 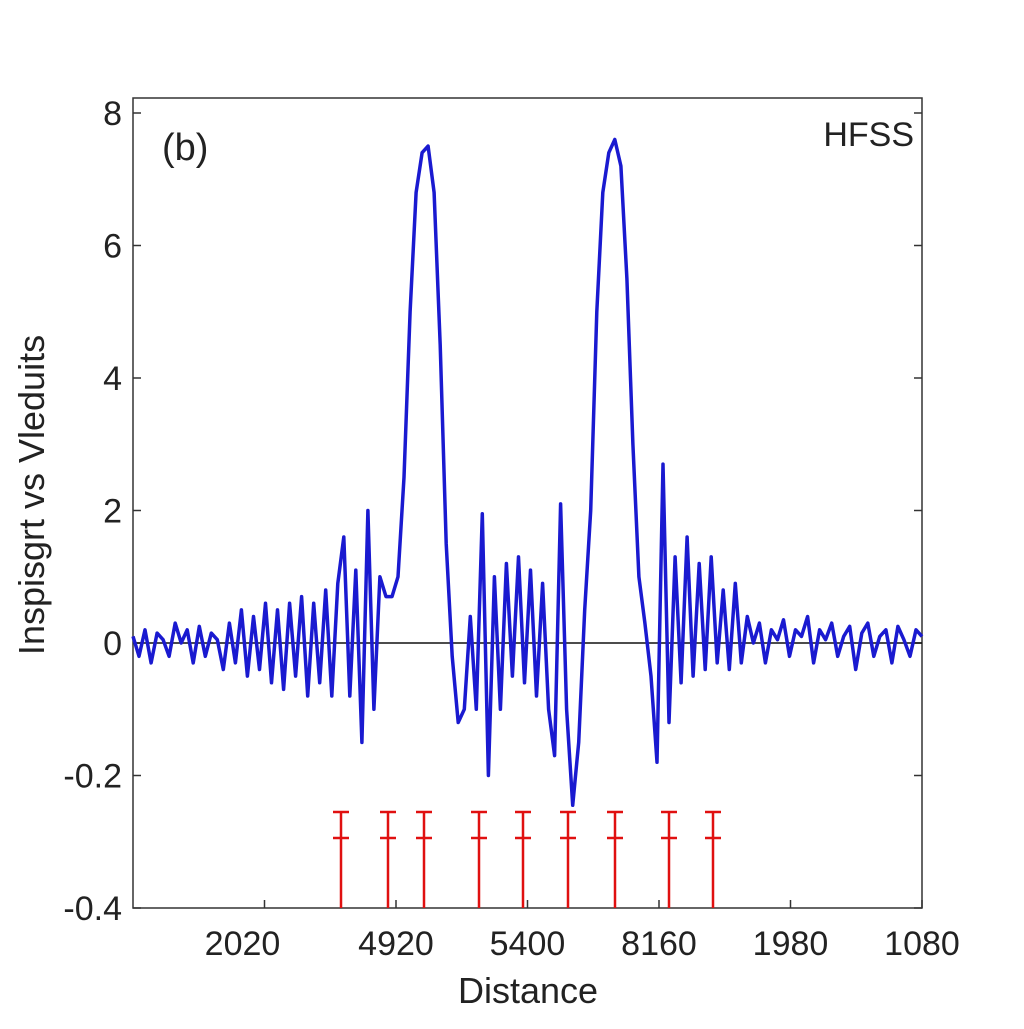 I want to click on chart-title: (b), so click(x=185, y=148).